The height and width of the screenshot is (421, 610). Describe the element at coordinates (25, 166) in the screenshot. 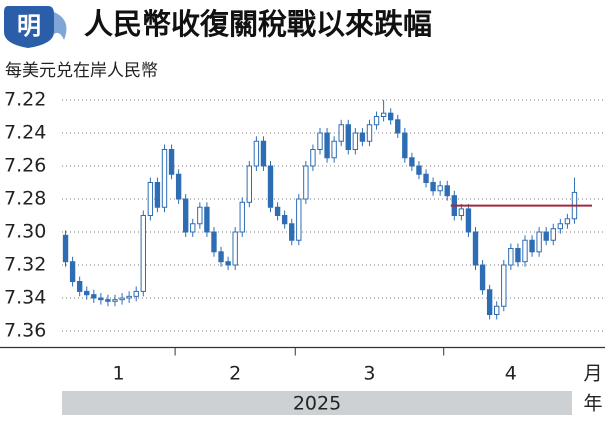

I see `y-tick-label: 7.26` at that location.